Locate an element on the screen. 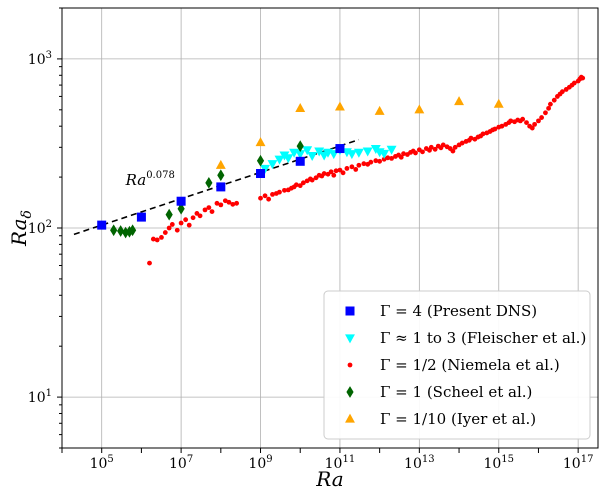  y-tick-label-2: 103 is located at coordinates (40, 59).